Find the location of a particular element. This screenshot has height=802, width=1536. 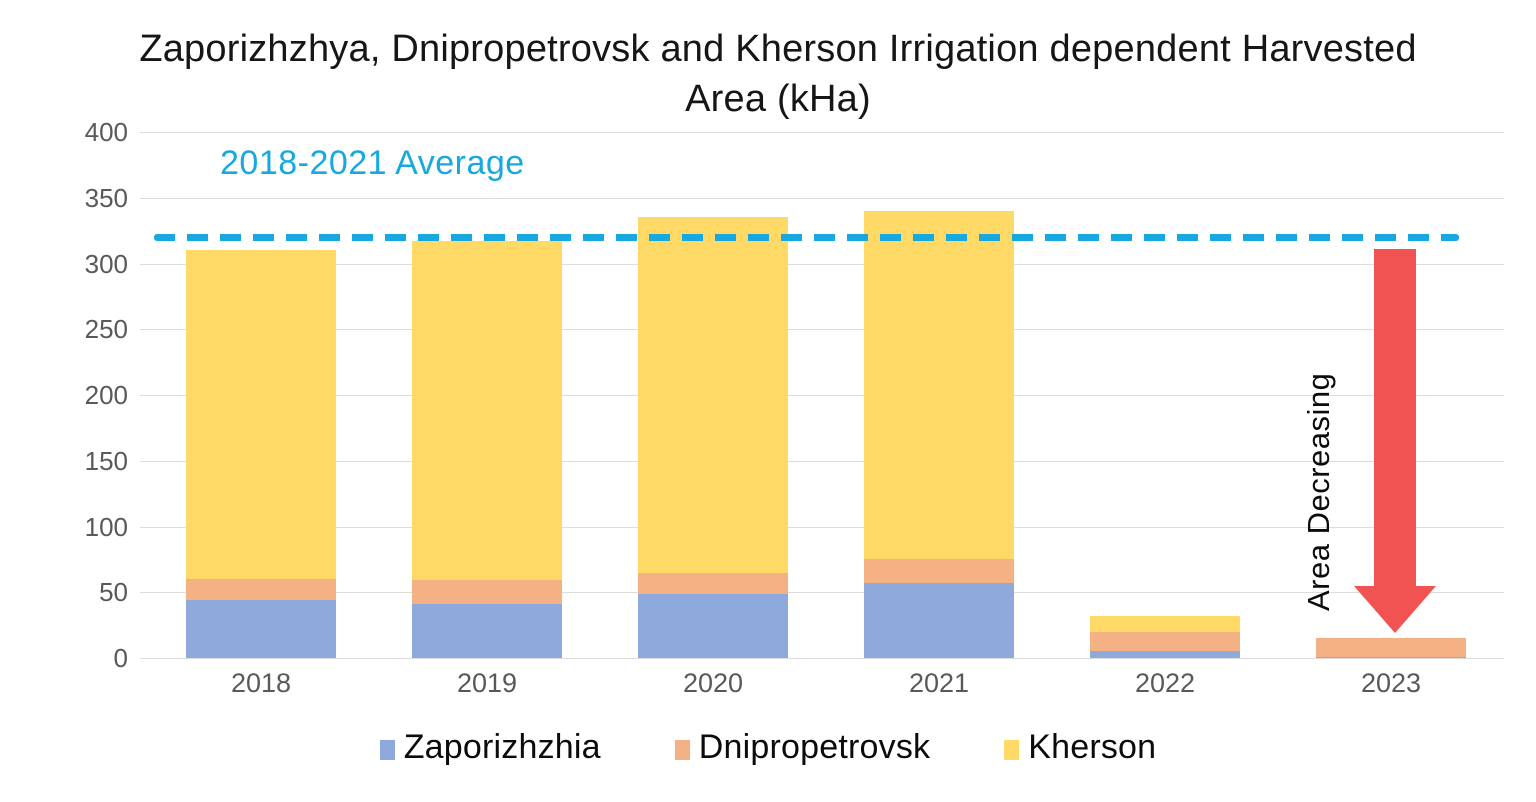

x-axis: 2018 2019 2020 2021 2022 2023 is located at coordinates (826, 685).